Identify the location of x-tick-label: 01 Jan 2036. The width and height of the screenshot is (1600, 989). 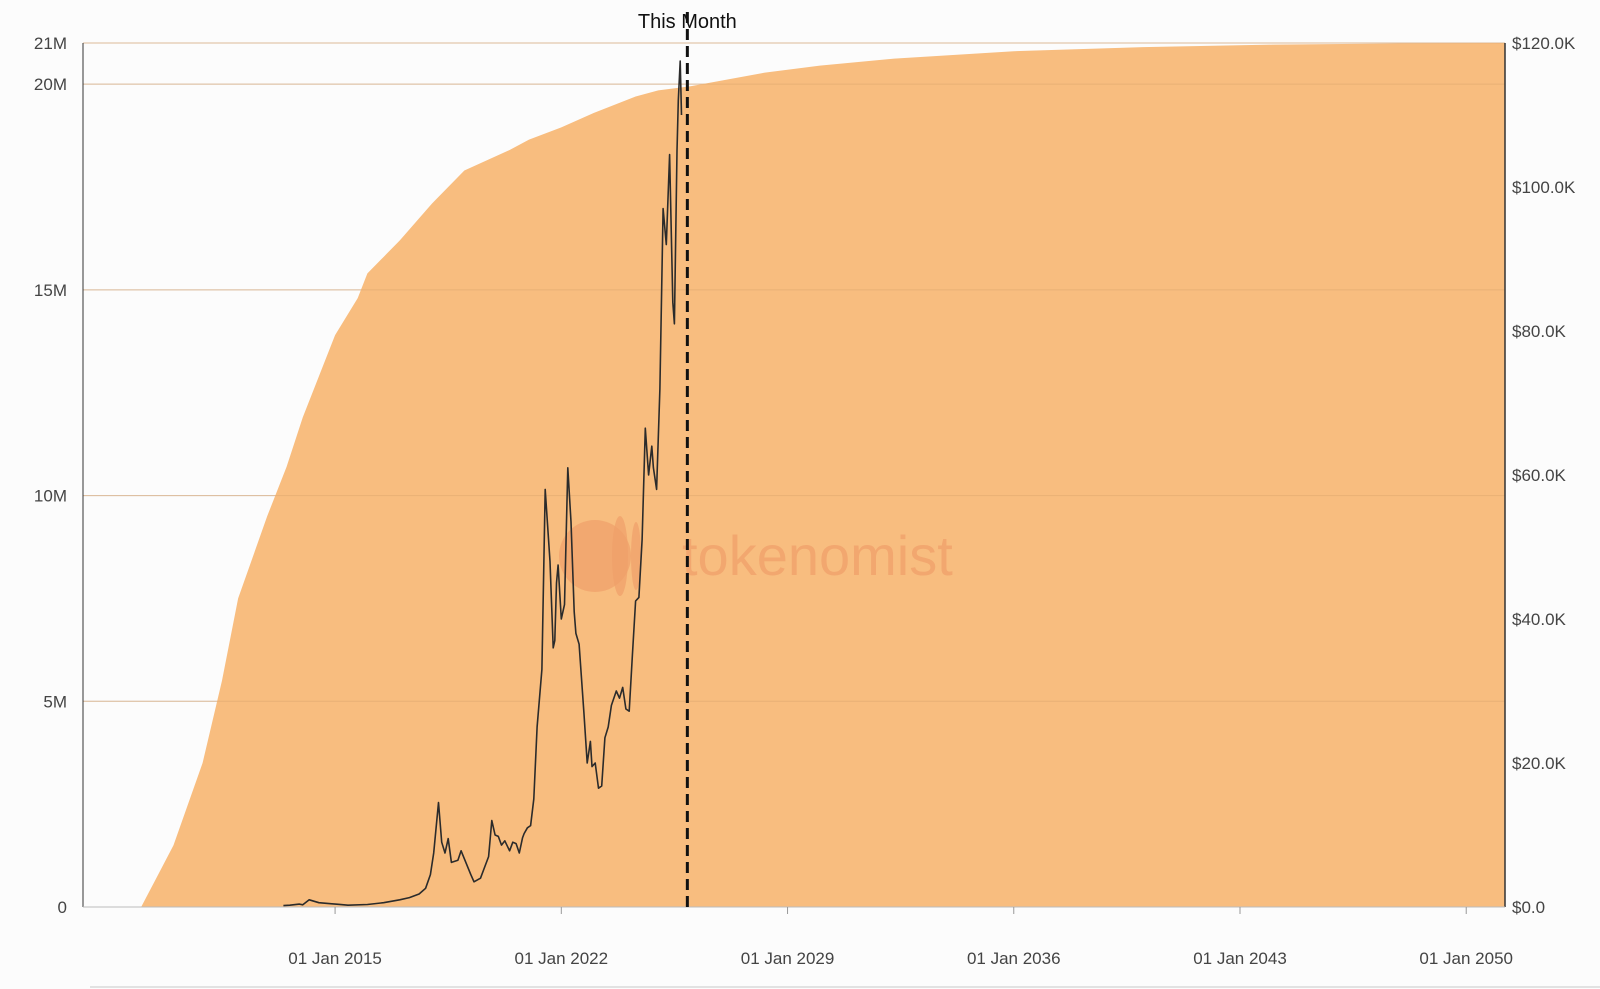
(1014, 958).